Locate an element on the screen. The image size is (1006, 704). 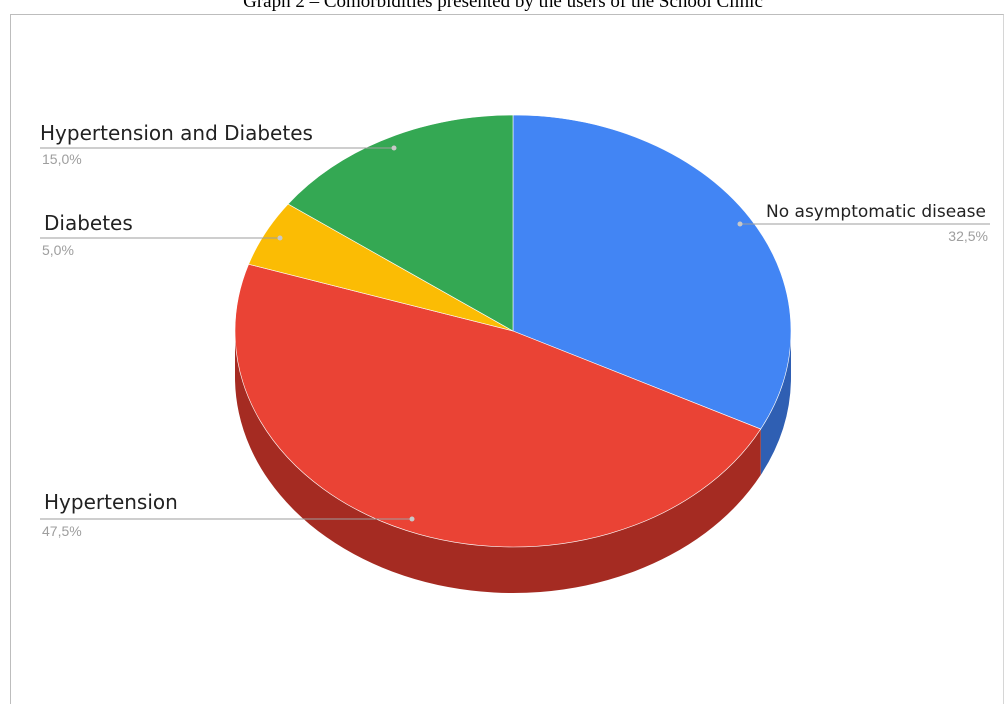
slice-label-no-asymptomatic-disease: No asymptomatic disease is located at coordinates (876, 212).